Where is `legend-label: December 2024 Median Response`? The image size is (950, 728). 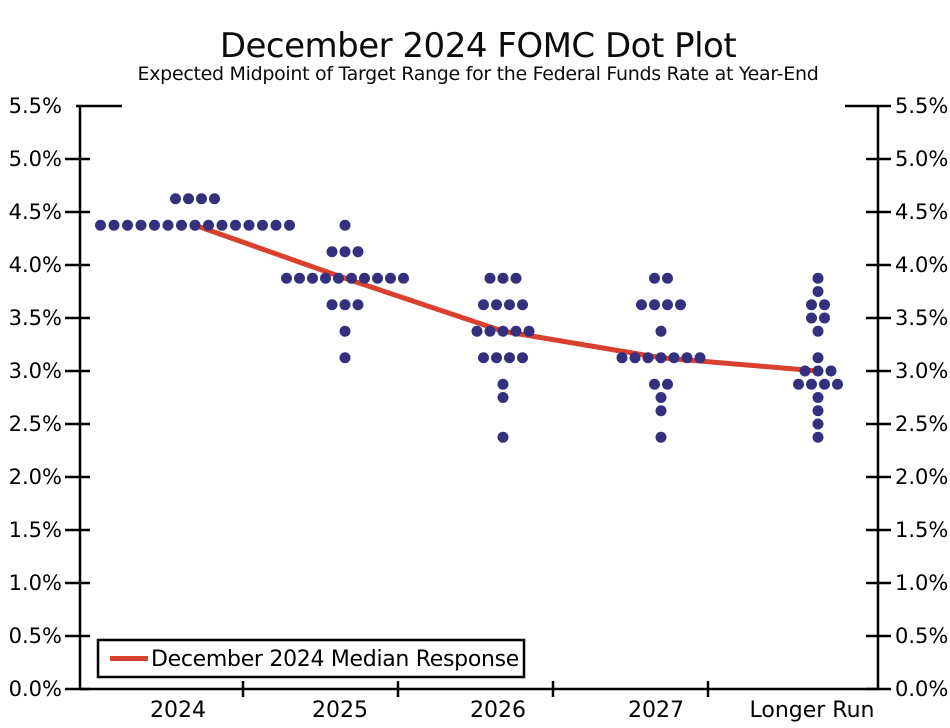 legend-label: December 2024 Median Response is located at coordinates (335, 659).